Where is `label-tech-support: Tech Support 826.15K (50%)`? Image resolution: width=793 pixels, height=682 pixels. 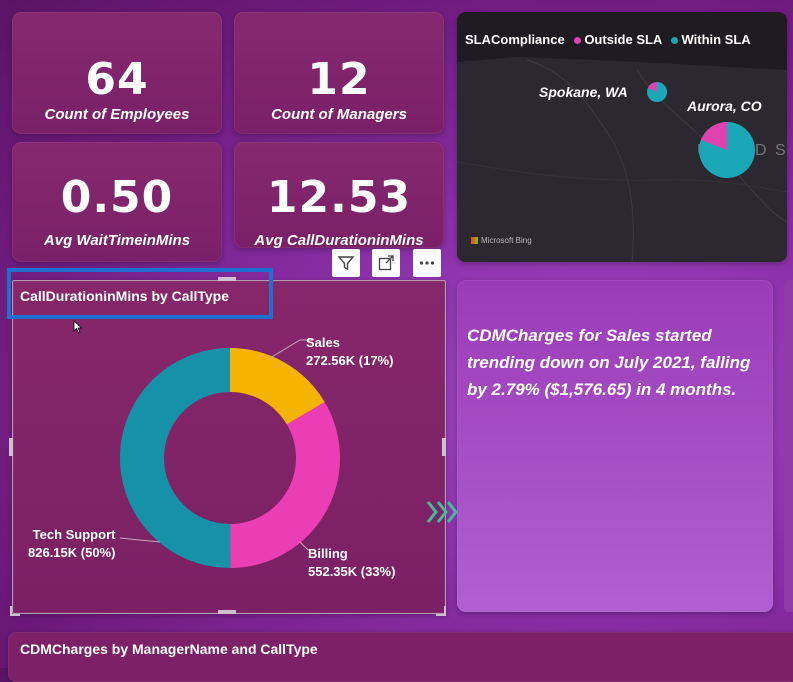
label-tech-support: Tech Support 826.15K (50%) is located at coordinates (72, 543).